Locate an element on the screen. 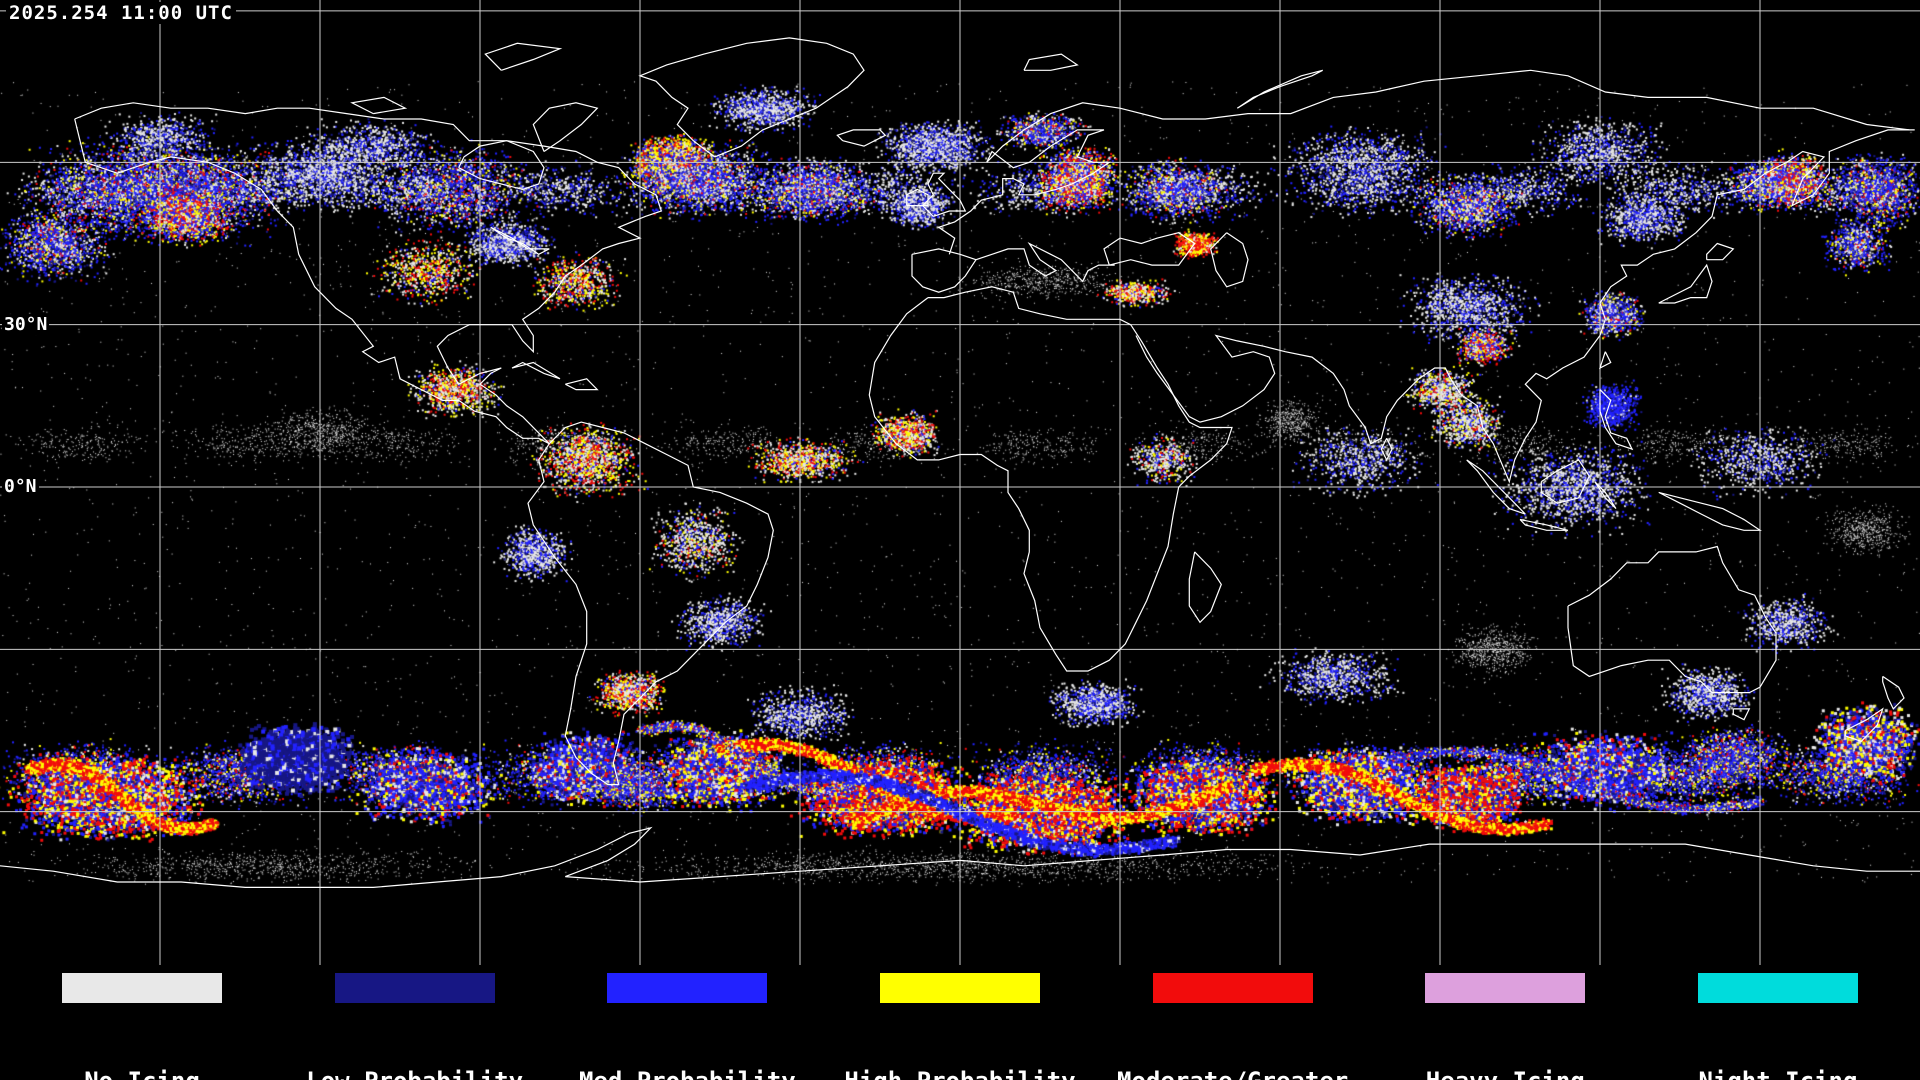 This screenshot has height=1080, width=1920. low-prob-light-icing-label: Low Probability of Light Icing is located at coordinates (414, 1045).